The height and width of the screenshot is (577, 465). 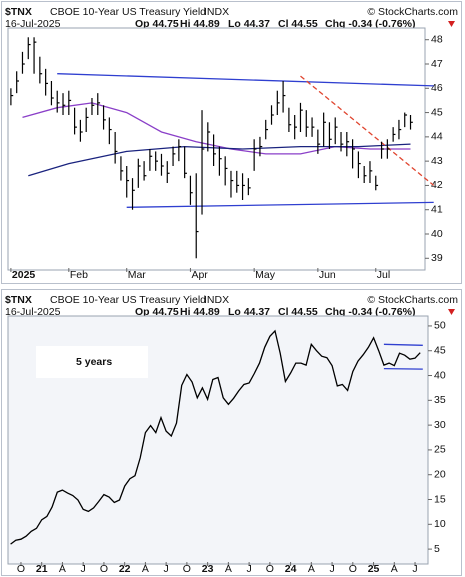 I want to click on y-tick-label: 5, so click(x=437, y=549).